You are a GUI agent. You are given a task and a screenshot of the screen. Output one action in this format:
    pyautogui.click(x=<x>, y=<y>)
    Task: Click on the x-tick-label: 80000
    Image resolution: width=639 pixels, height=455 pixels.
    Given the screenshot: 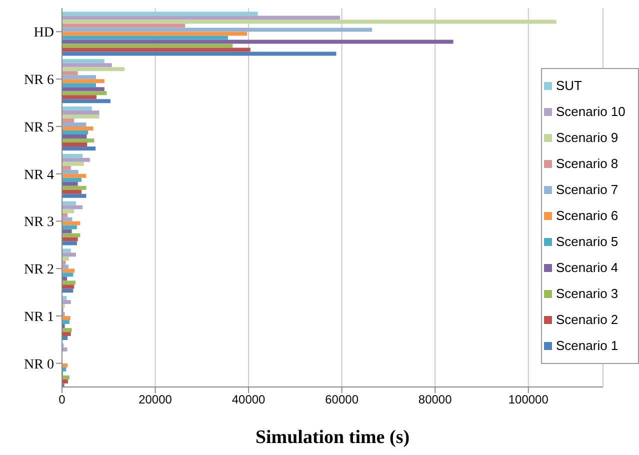 What is the action you would take?
    pyautogui.click(x=435, y=399)
    